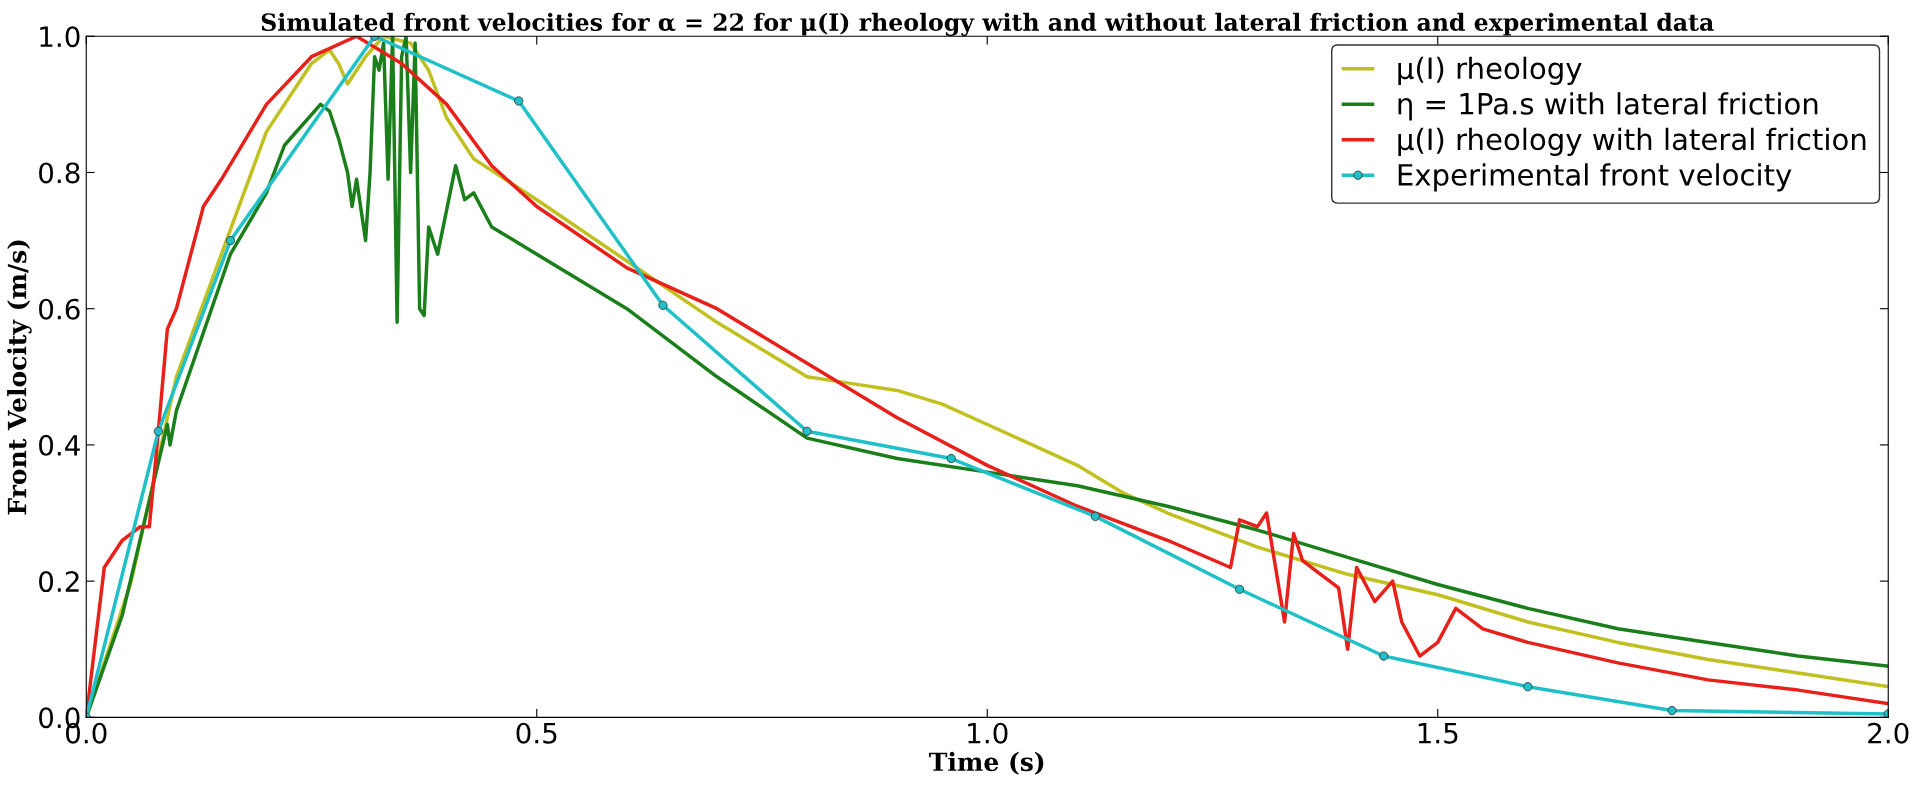  What do you see at coordinates (987, 24) in the screenshot?
I see `chart-title: Simulated front velocities for α = 22 for μ(I) rheology with and without lateral friction and experimental data` at bounding box center [987, 24].